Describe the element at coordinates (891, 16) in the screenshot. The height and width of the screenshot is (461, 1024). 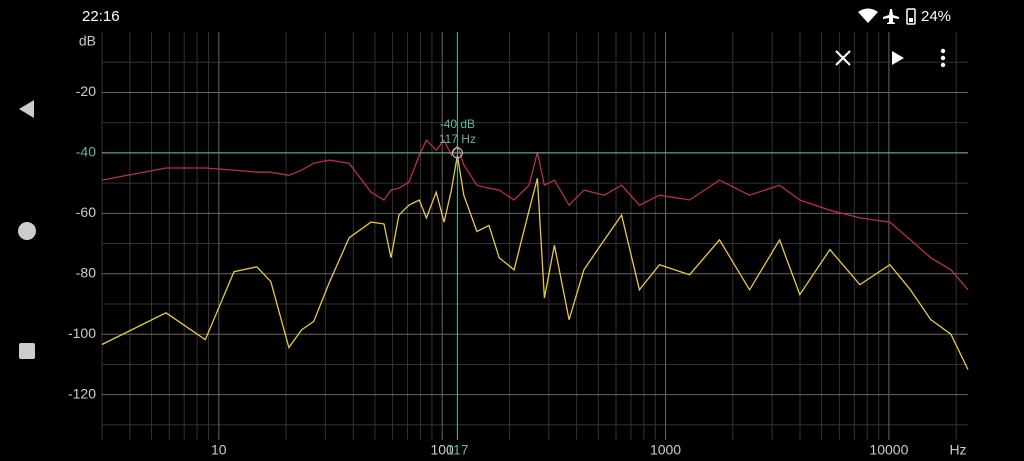
I see `airplane-icon` at that location.